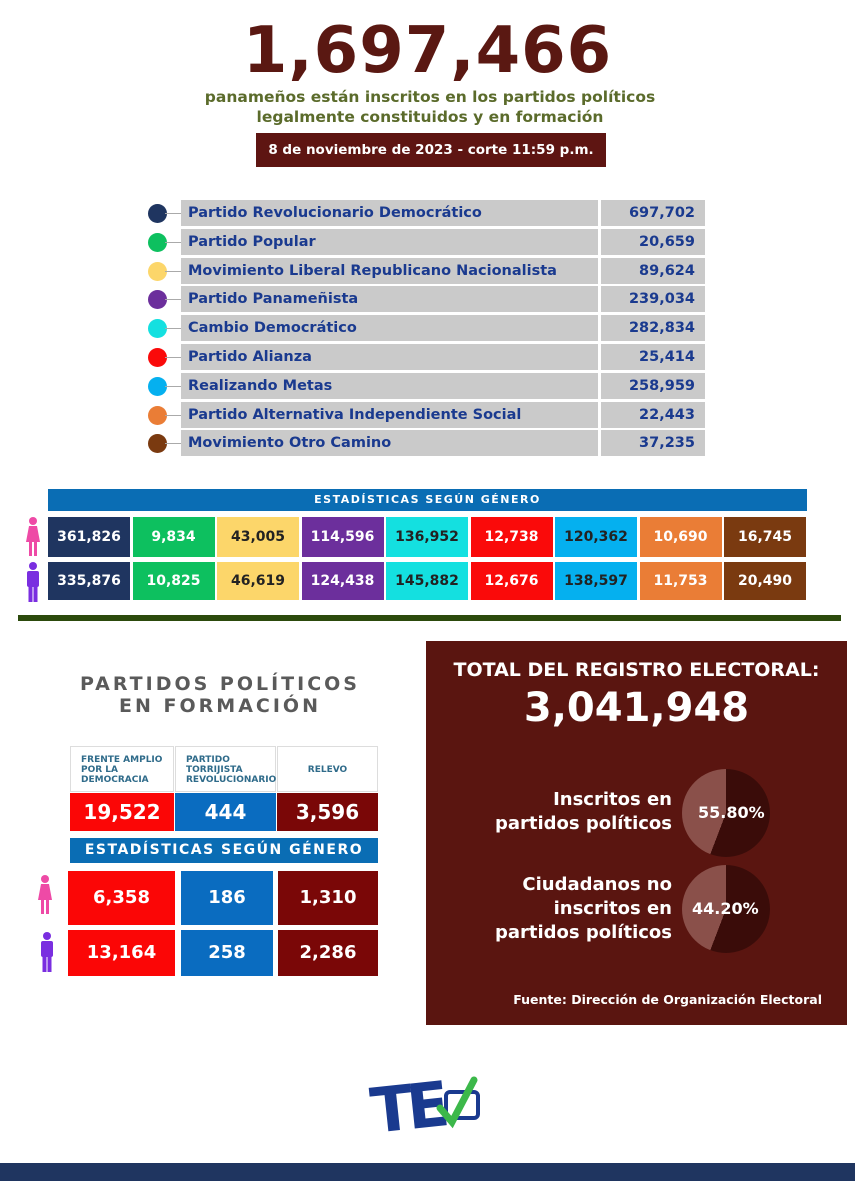 This screenshot has height=1181, width=855. I want to click on party-name: Realizando Metas, so click(389, 385).